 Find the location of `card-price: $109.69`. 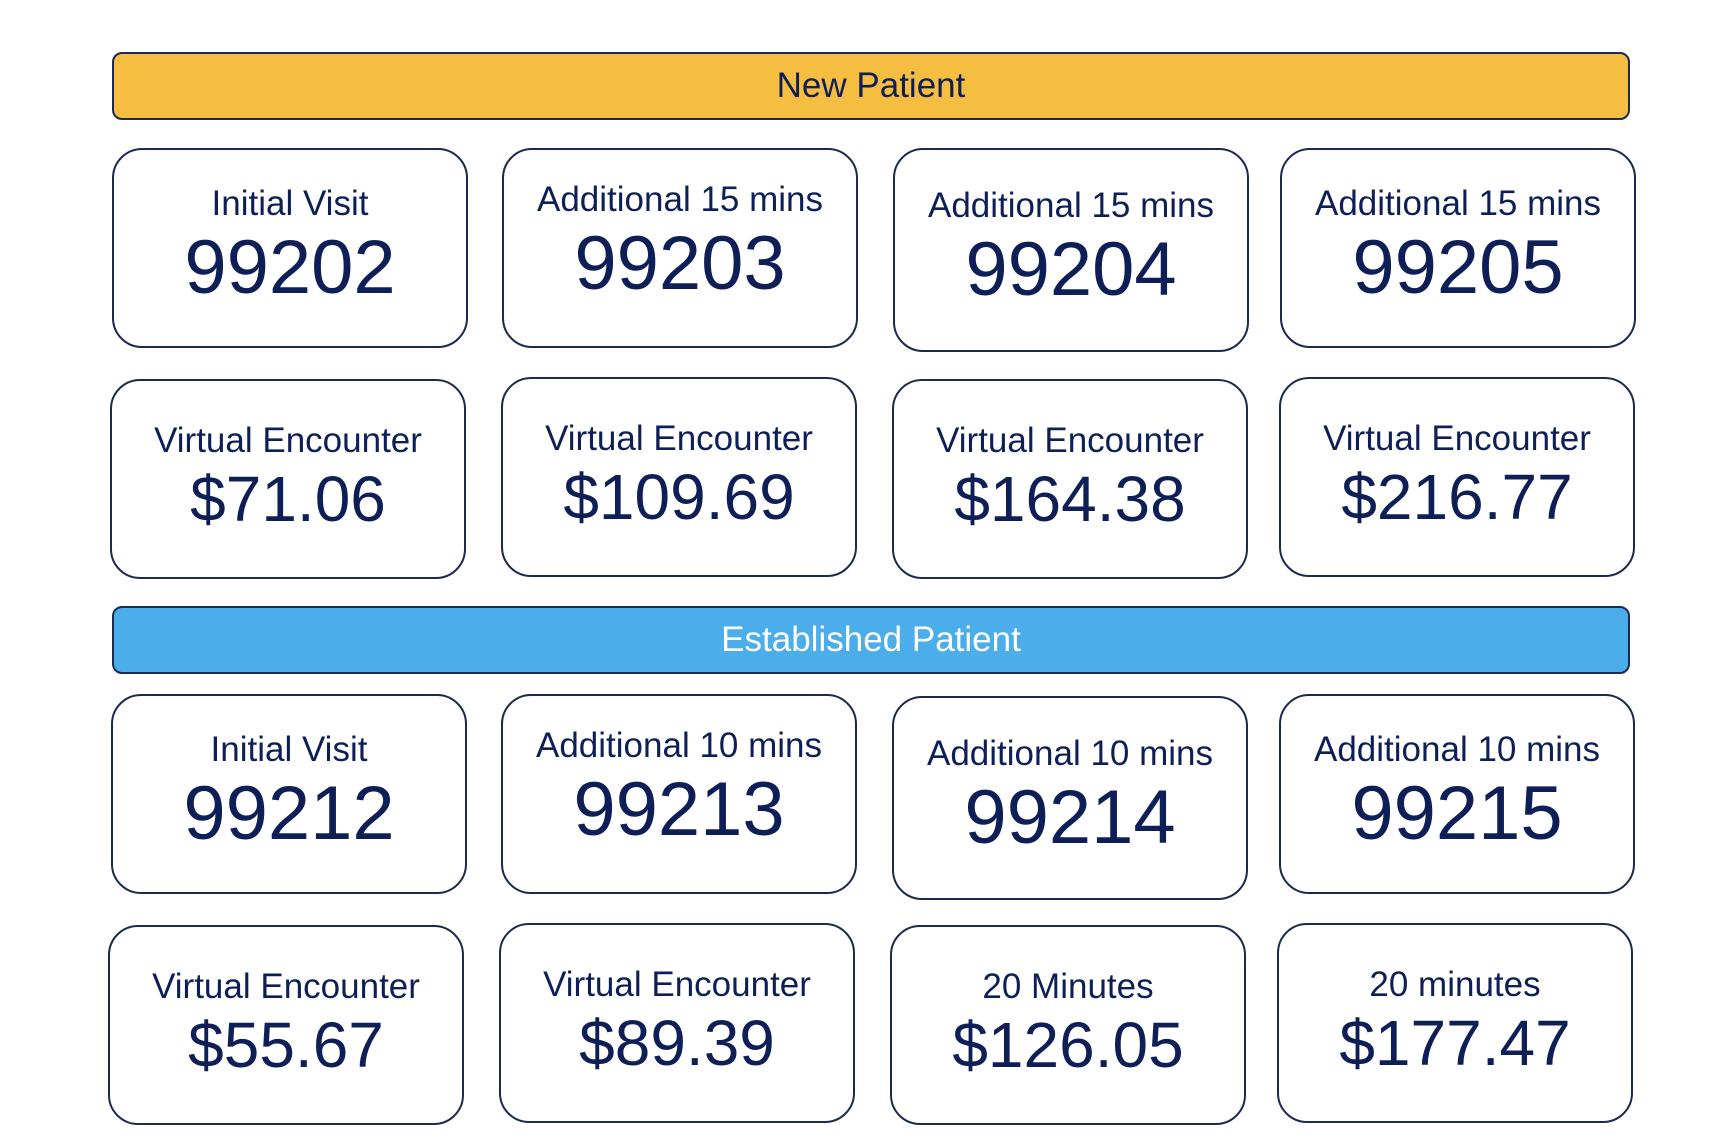

card-price: $109.69 is located at coordinates (679, 497).